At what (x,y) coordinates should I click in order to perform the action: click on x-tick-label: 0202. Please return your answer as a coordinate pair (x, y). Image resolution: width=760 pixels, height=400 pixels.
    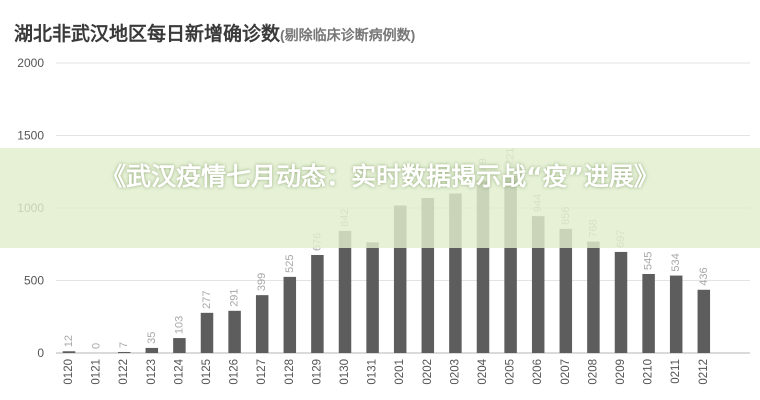
    Looking at the image, I should click on (428, 372).